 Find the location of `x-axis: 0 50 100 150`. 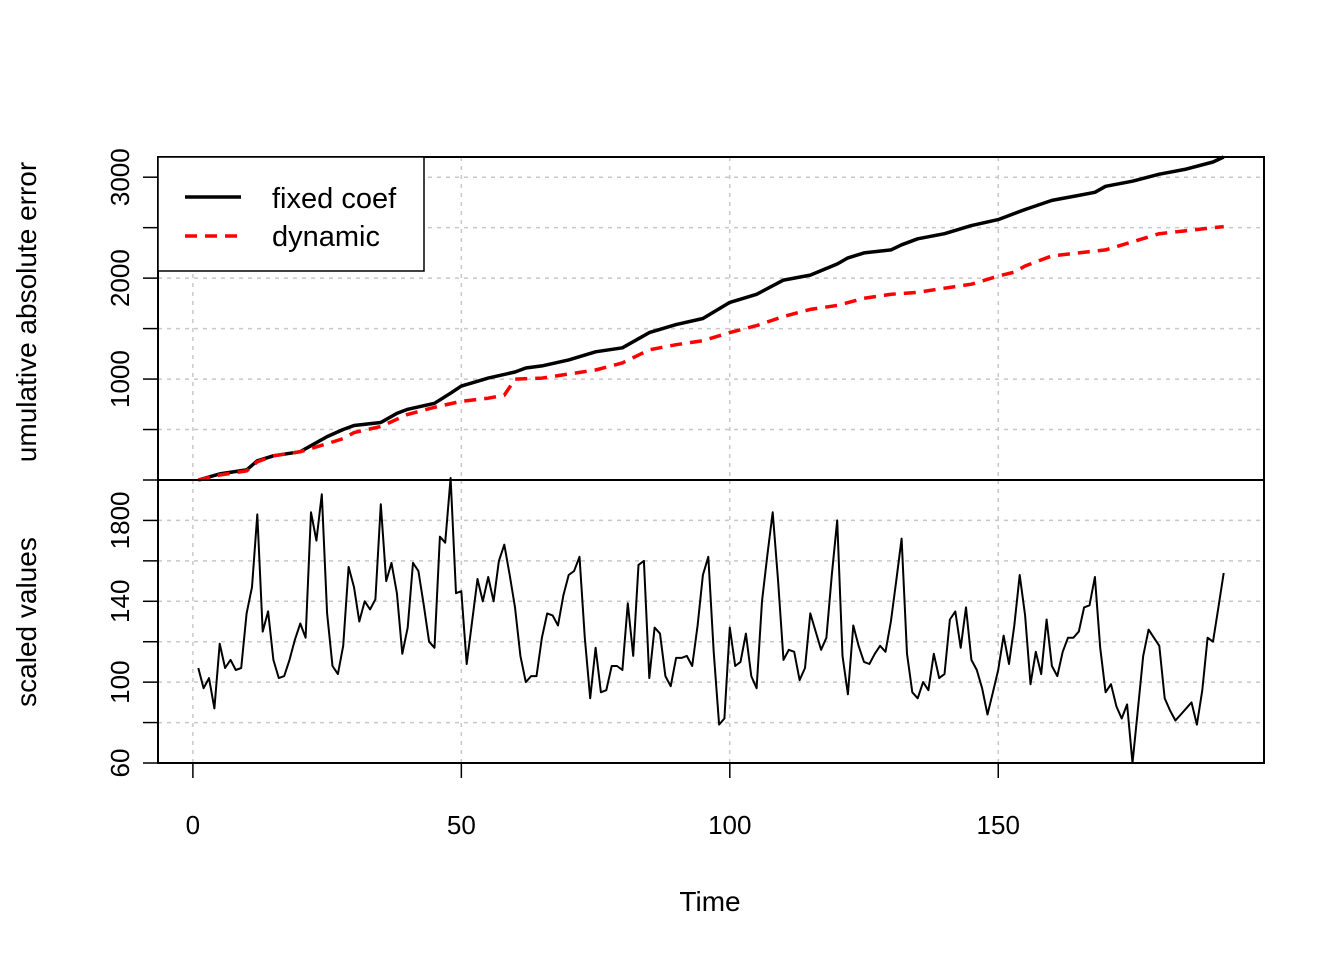

x-axis: 0 50 100 150 is located at coordinates (603, 801).